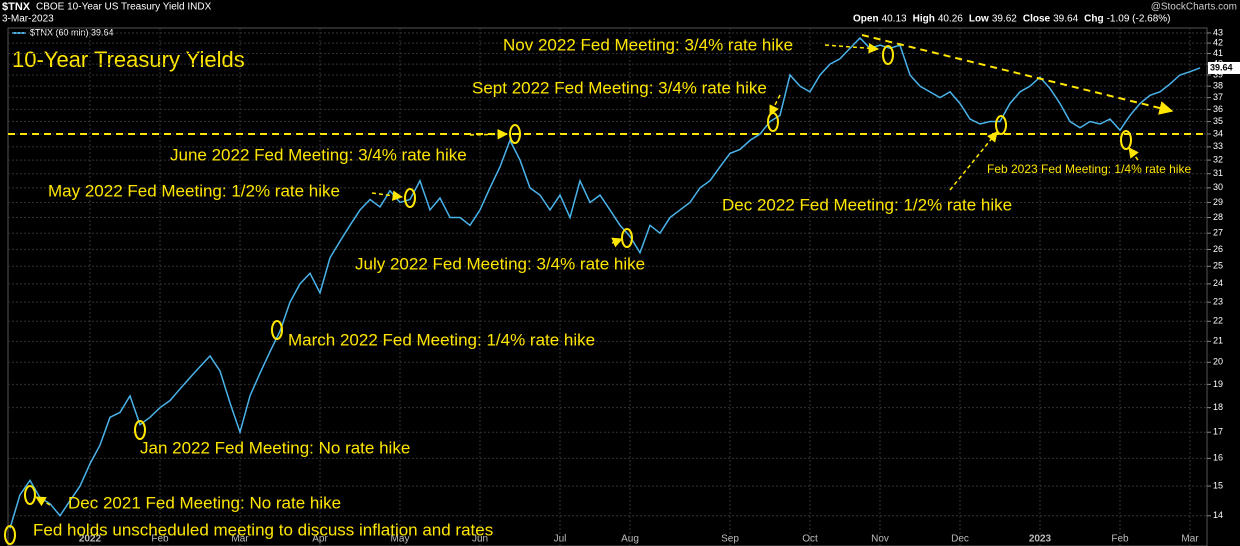  I want to click on y-tick-label: 19, so click(1218, 384).